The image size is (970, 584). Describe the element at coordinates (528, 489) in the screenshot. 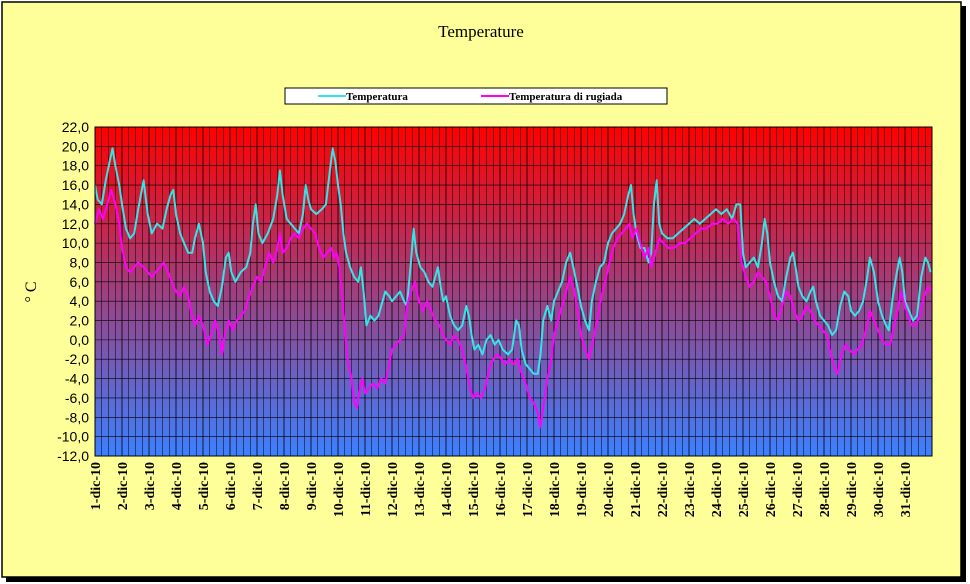

I see `x-tick-label: 17-dic-10` at that location.